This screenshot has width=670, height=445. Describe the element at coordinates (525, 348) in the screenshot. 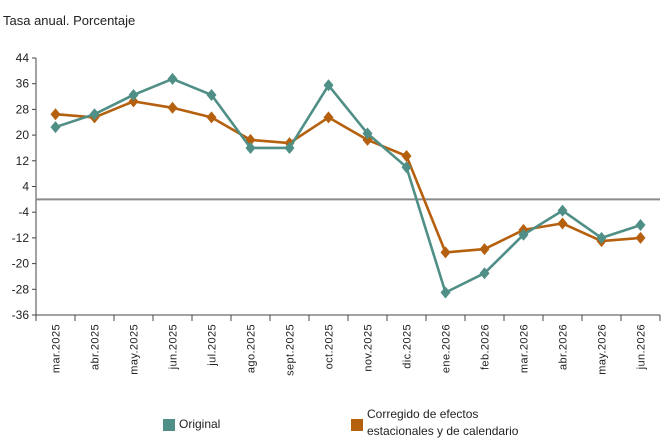

I see `x-tick-label: mar.2026` at that location.